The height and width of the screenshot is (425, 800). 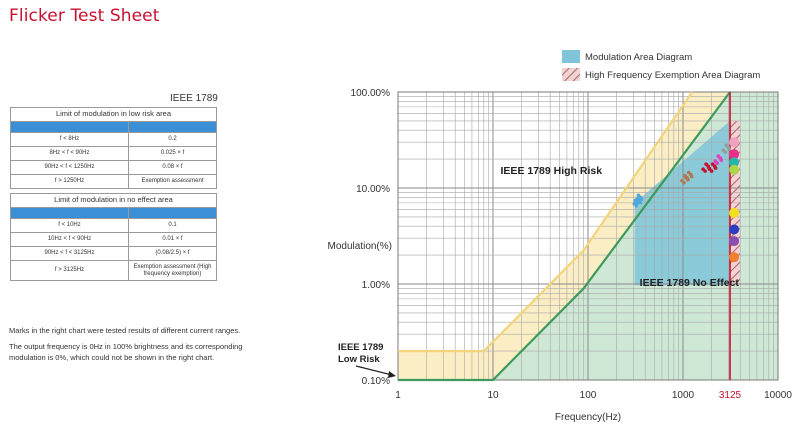 I want to click on legend-label-modulation: Modulation Area Diagram, so click(x=638, y=57).